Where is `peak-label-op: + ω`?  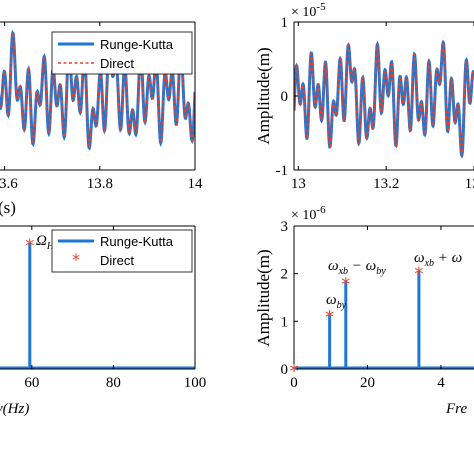
peak-label-op: + ω is located at coordinates (448, 258).